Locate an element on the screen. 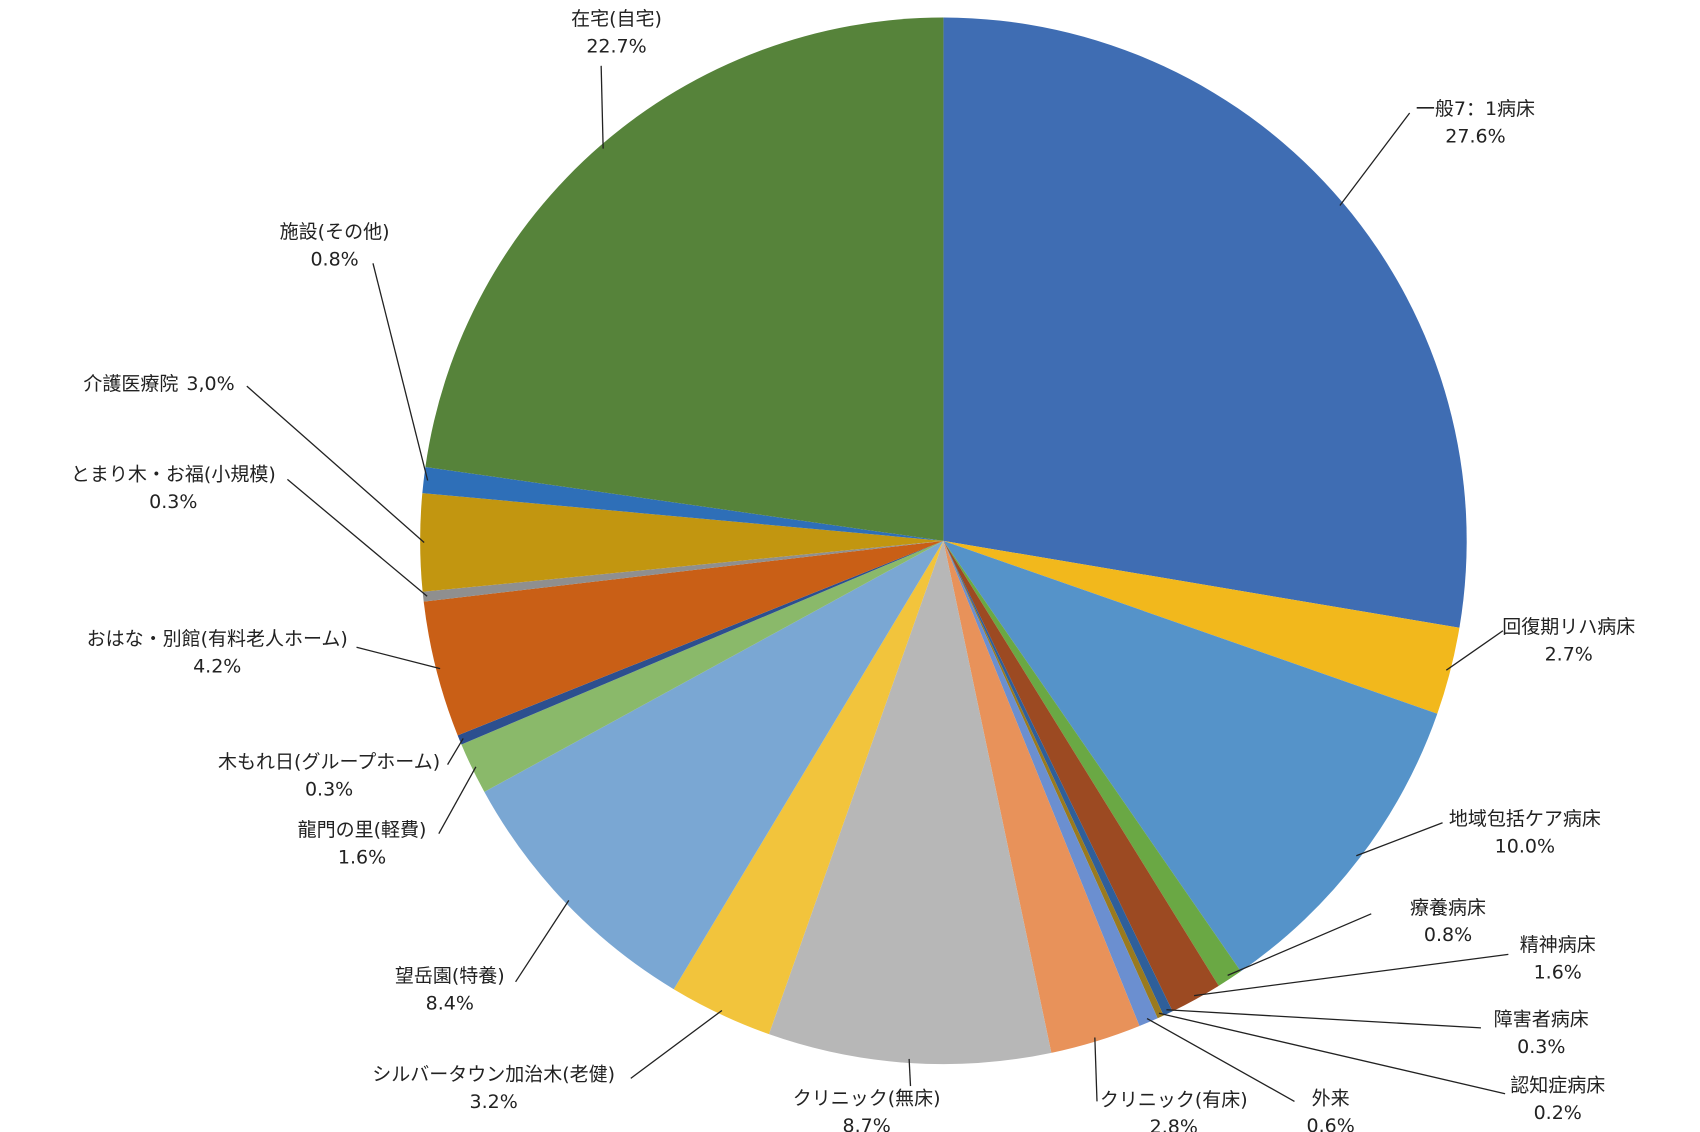  category-label: 龍門の里(軽費) is located at coordinates (362, 830).